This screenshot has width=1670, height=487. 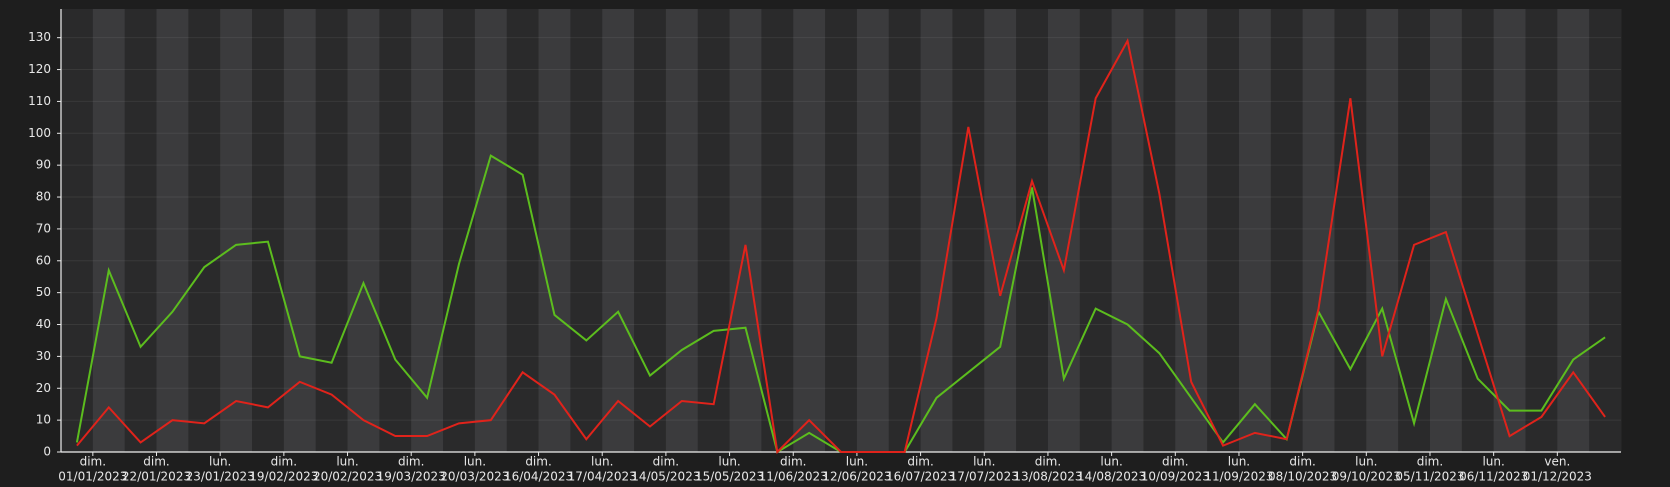 I want to click on x-tick-label: 20/03/2023, so click(x=474, y=477).